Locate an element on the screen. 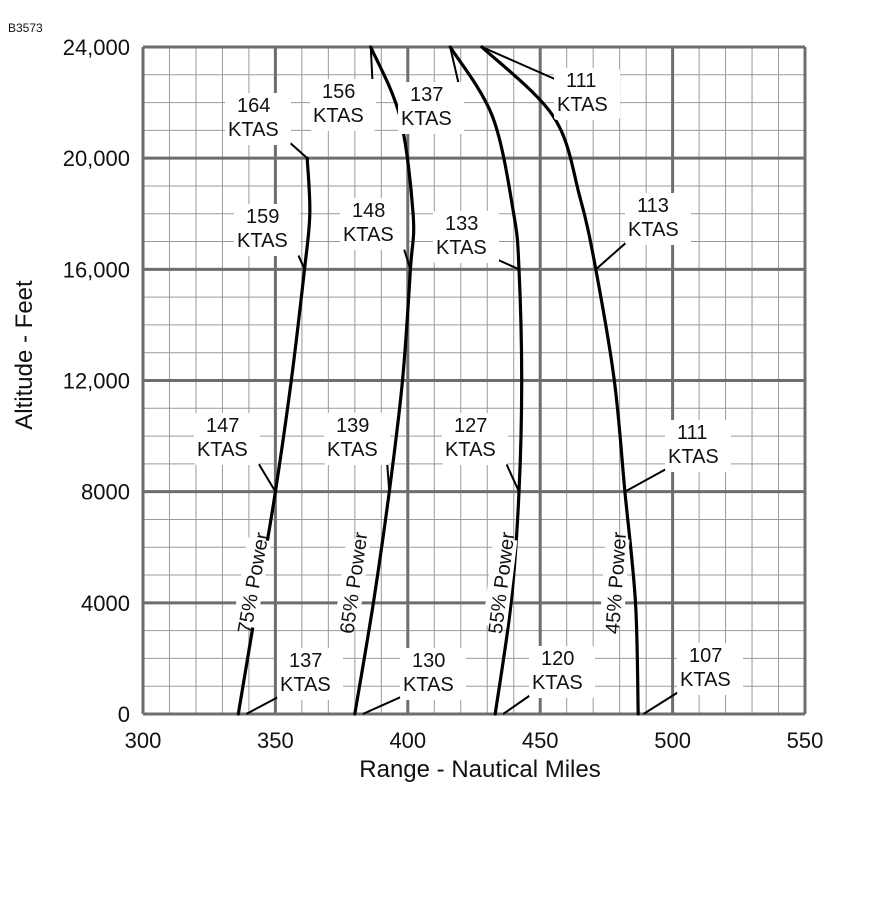 This screenshot has width=878, height=908. annotation-text: 159 is located at coordinates (262, 217).